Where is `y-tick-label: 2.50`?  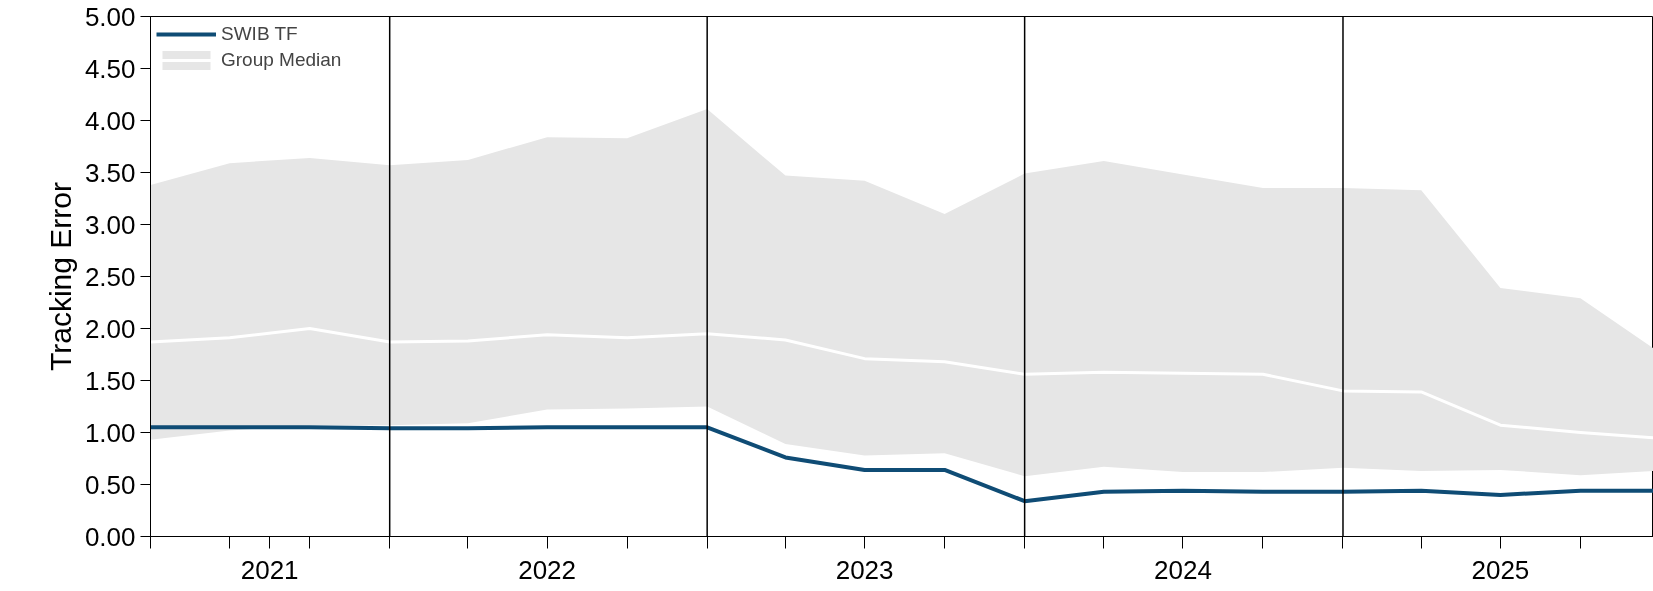
y-tick-label: 2.50 is located at coordinates (110, 276).